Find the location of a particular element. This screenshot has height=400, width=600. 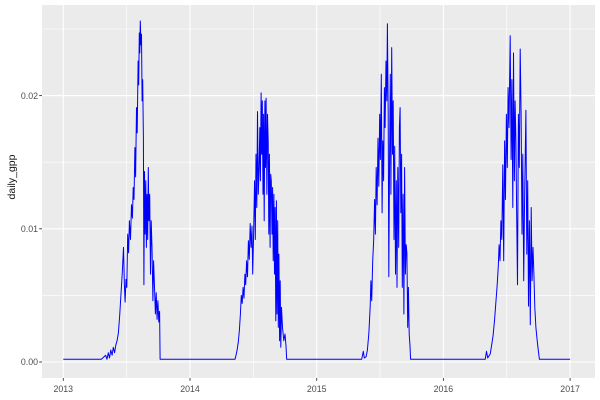

y-tick-label: 0.01 is located at coordinates (29, 229).